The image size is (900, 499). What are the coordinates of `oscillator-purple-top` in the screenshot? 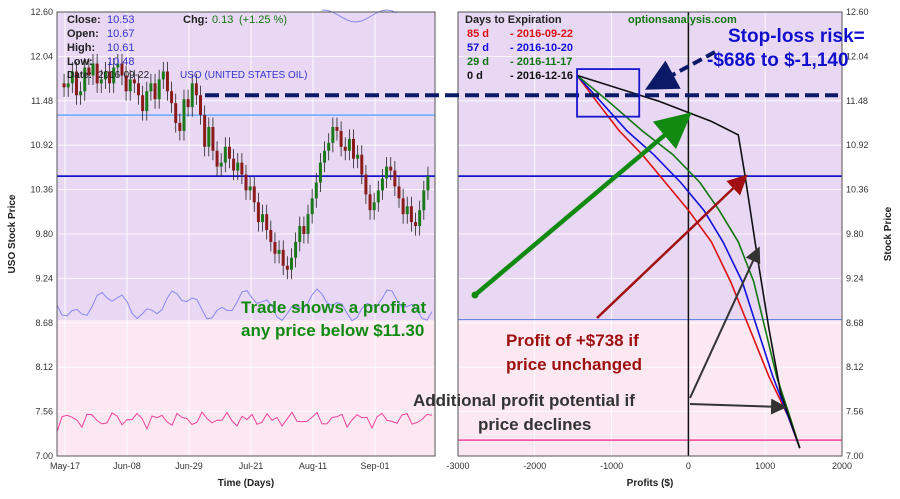 It's located at (359, 16).